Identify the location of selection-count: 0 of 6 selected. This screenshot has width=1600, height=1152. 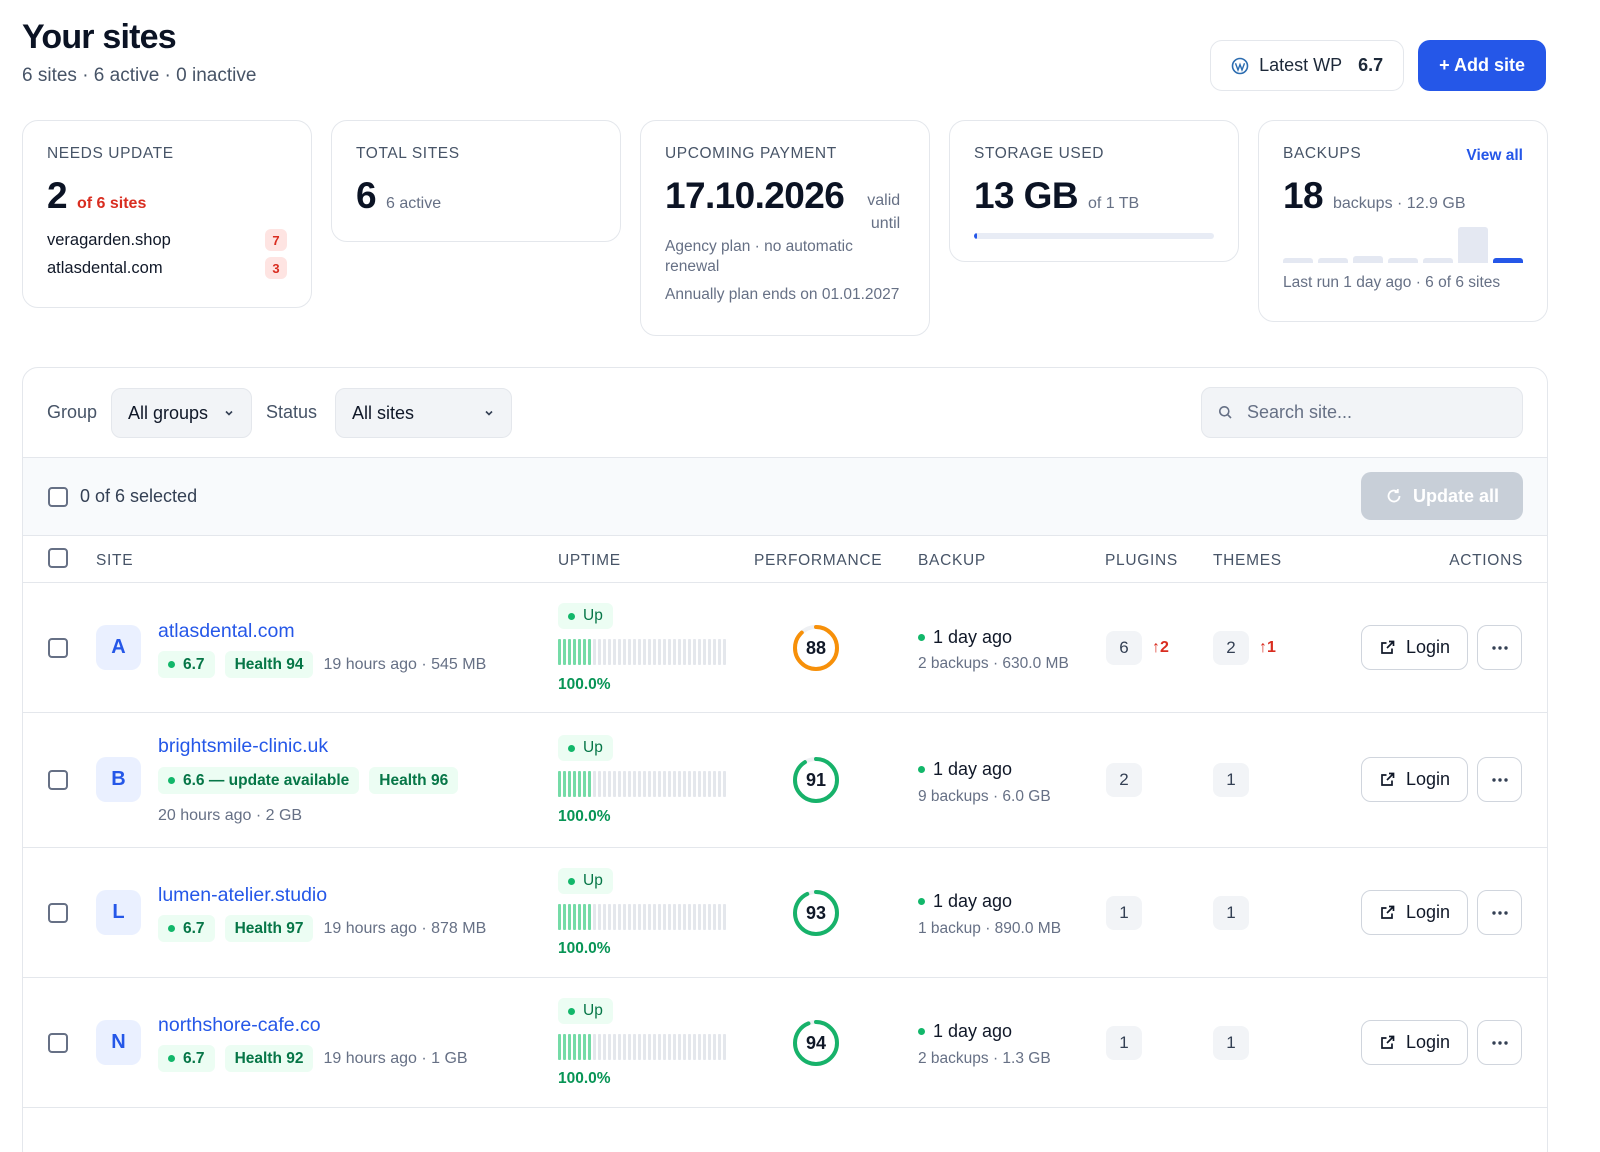
(139, 496).